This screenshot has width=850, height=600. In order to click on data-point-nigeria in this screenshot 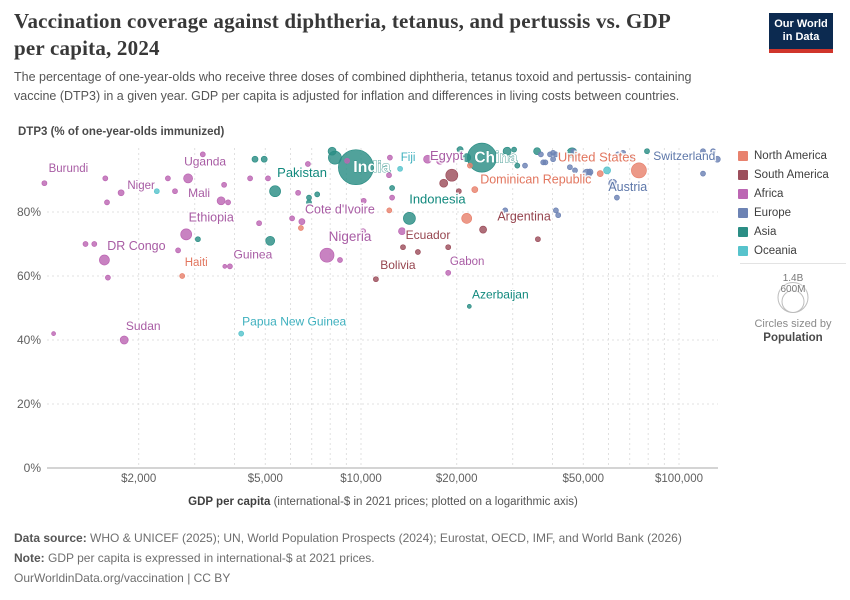, I will do `click(327, 255)`.